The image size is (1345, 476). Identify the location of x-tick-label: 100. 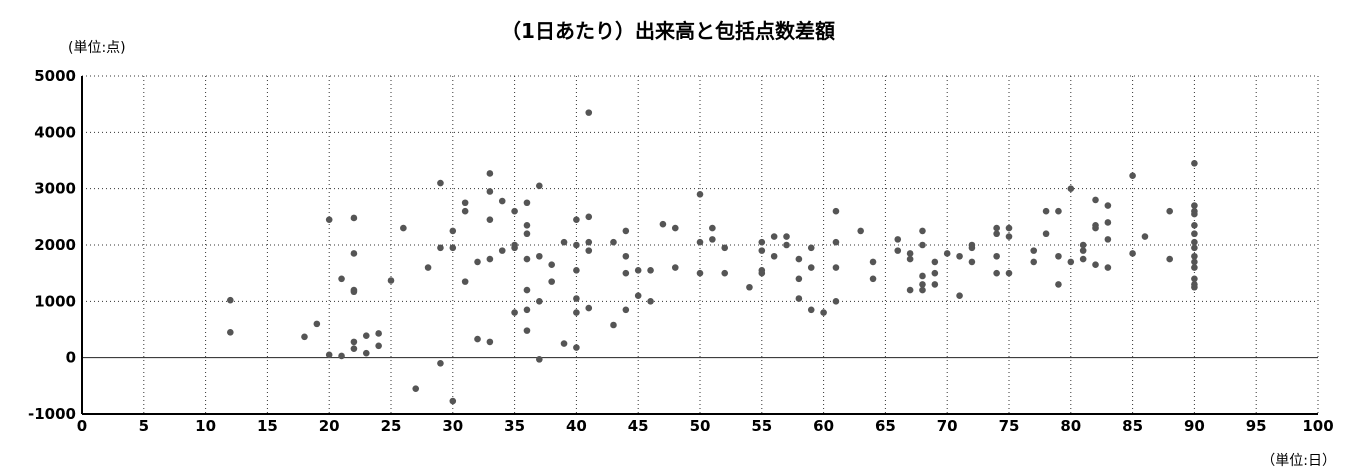
(1317, 426).